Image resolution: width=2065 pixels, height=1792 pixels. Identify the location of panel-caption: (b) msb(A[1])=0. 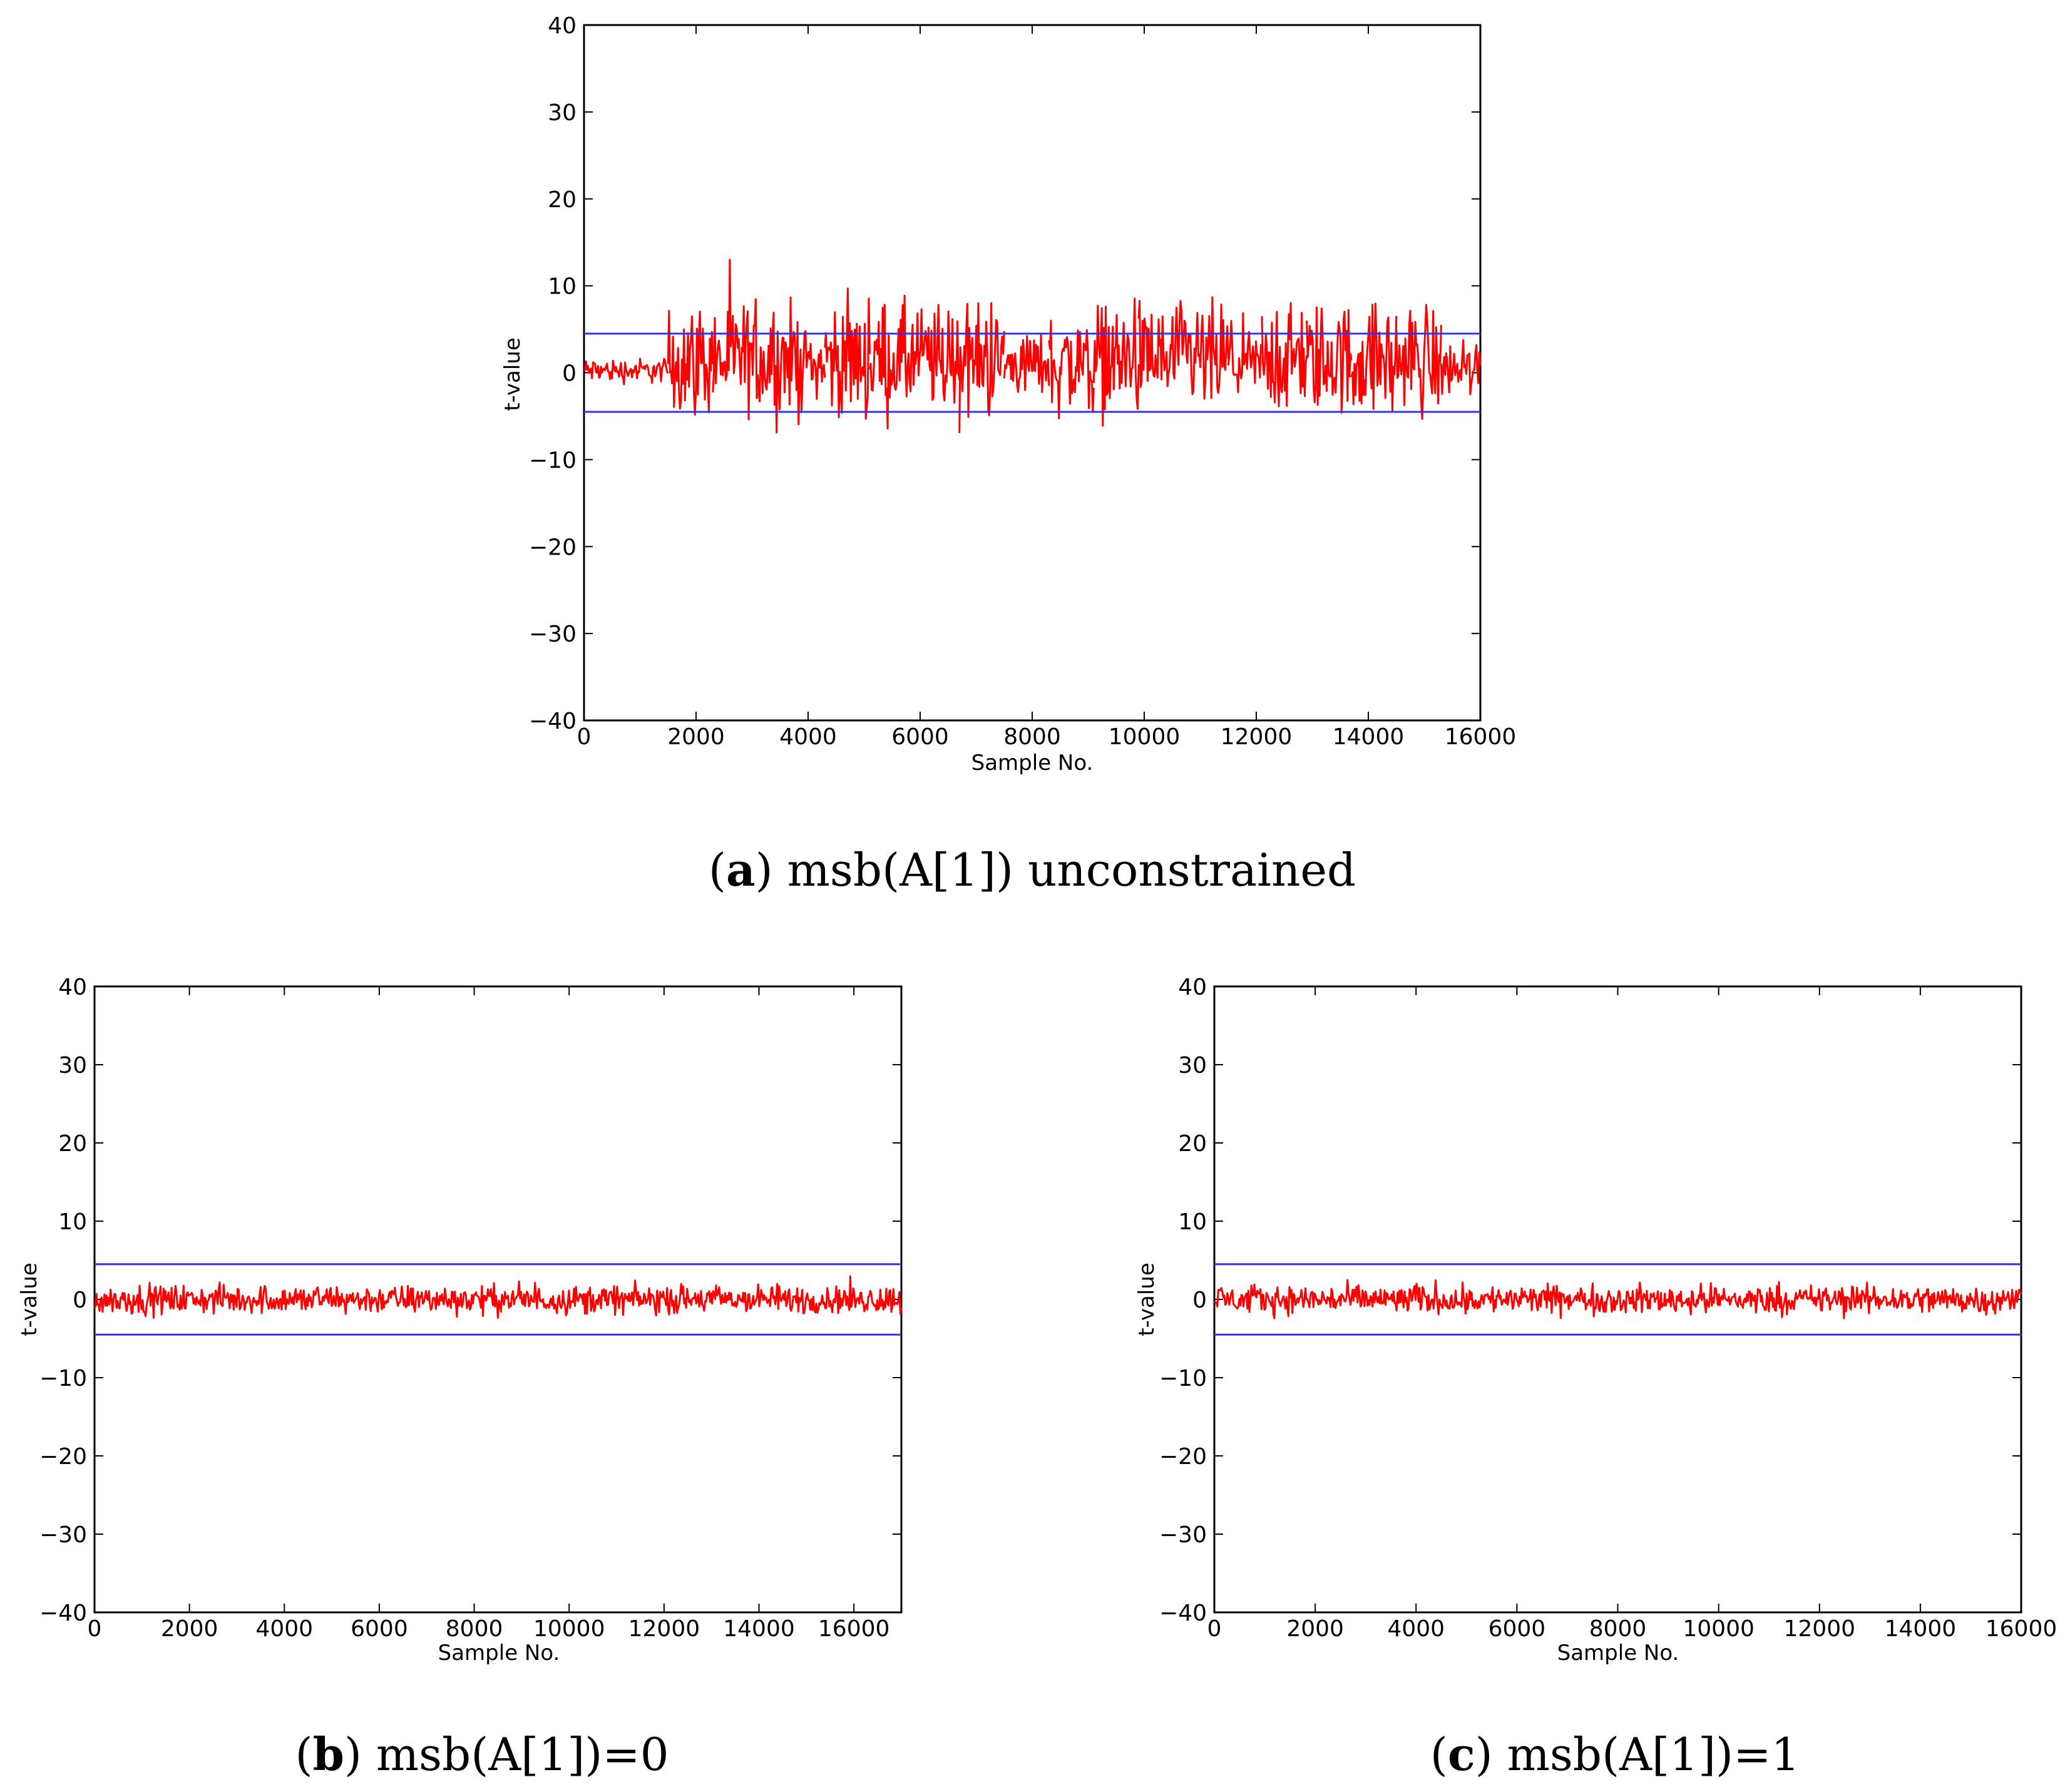
(482, 1754).